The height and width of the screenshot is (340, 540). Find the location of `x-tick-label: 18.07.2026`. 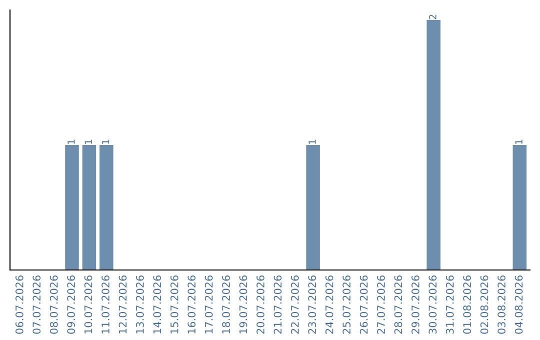

x-tick-label: 18.07.2026 is located at coordinates (226, 305).